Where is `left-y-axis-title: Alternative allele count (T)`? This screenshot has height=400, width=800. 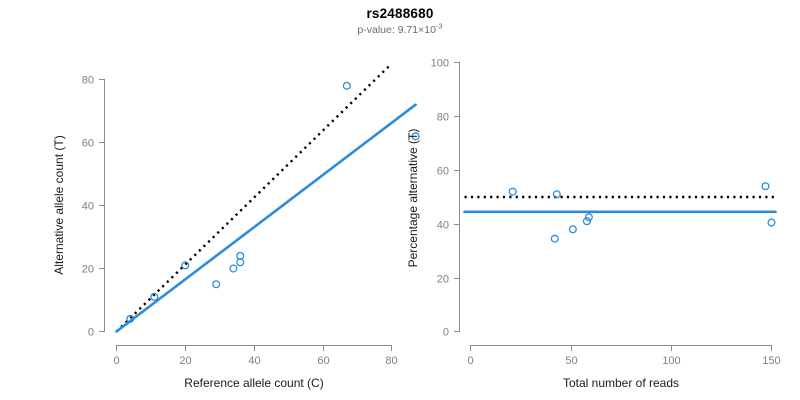
left-y-axis-title: Alternative allele count (T) is located at coordinates (59, 204).